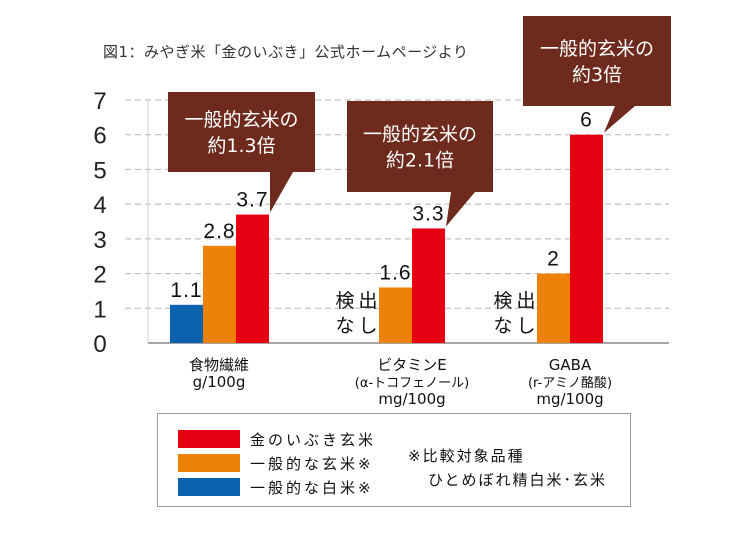 This screenshot has height=534, width=755. What do you see at coordinates (428, 213) in the screenshot?
I see `data-label: 3.3` at bounding box center [428, 213].